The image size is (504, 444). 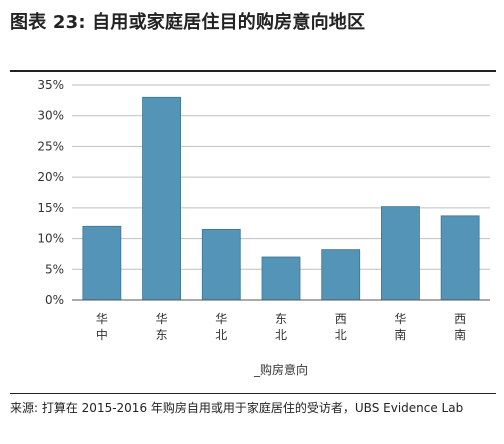 I want to click on bar-西南, so click(x=460, y=258).